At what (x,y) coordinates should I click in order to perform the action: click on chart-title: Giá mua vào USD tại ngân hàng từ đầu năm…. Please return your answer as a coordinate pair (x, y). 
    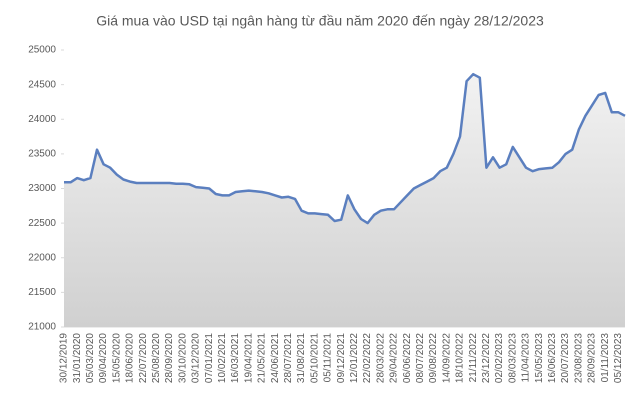
    Looking at the image, I should click on (320, 21).